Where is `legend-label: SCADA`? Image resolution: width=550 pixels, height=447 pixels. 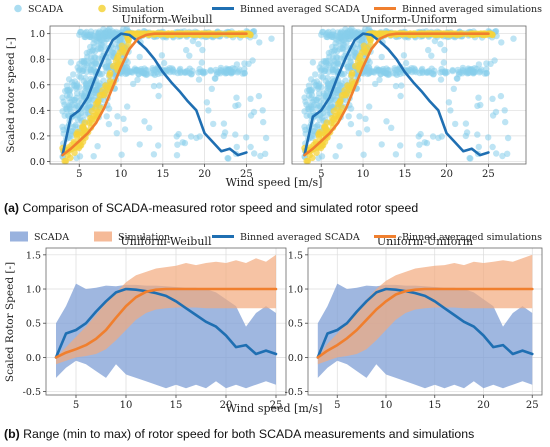
legend-label: SCADA is located at coordinates (51, 237).